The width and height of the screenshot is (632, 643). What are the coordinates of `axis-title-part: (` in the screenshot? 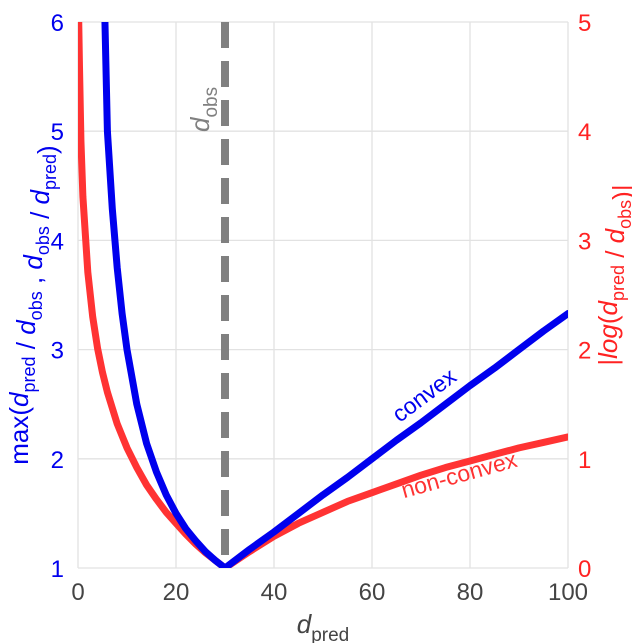 It's located at (608, 319).